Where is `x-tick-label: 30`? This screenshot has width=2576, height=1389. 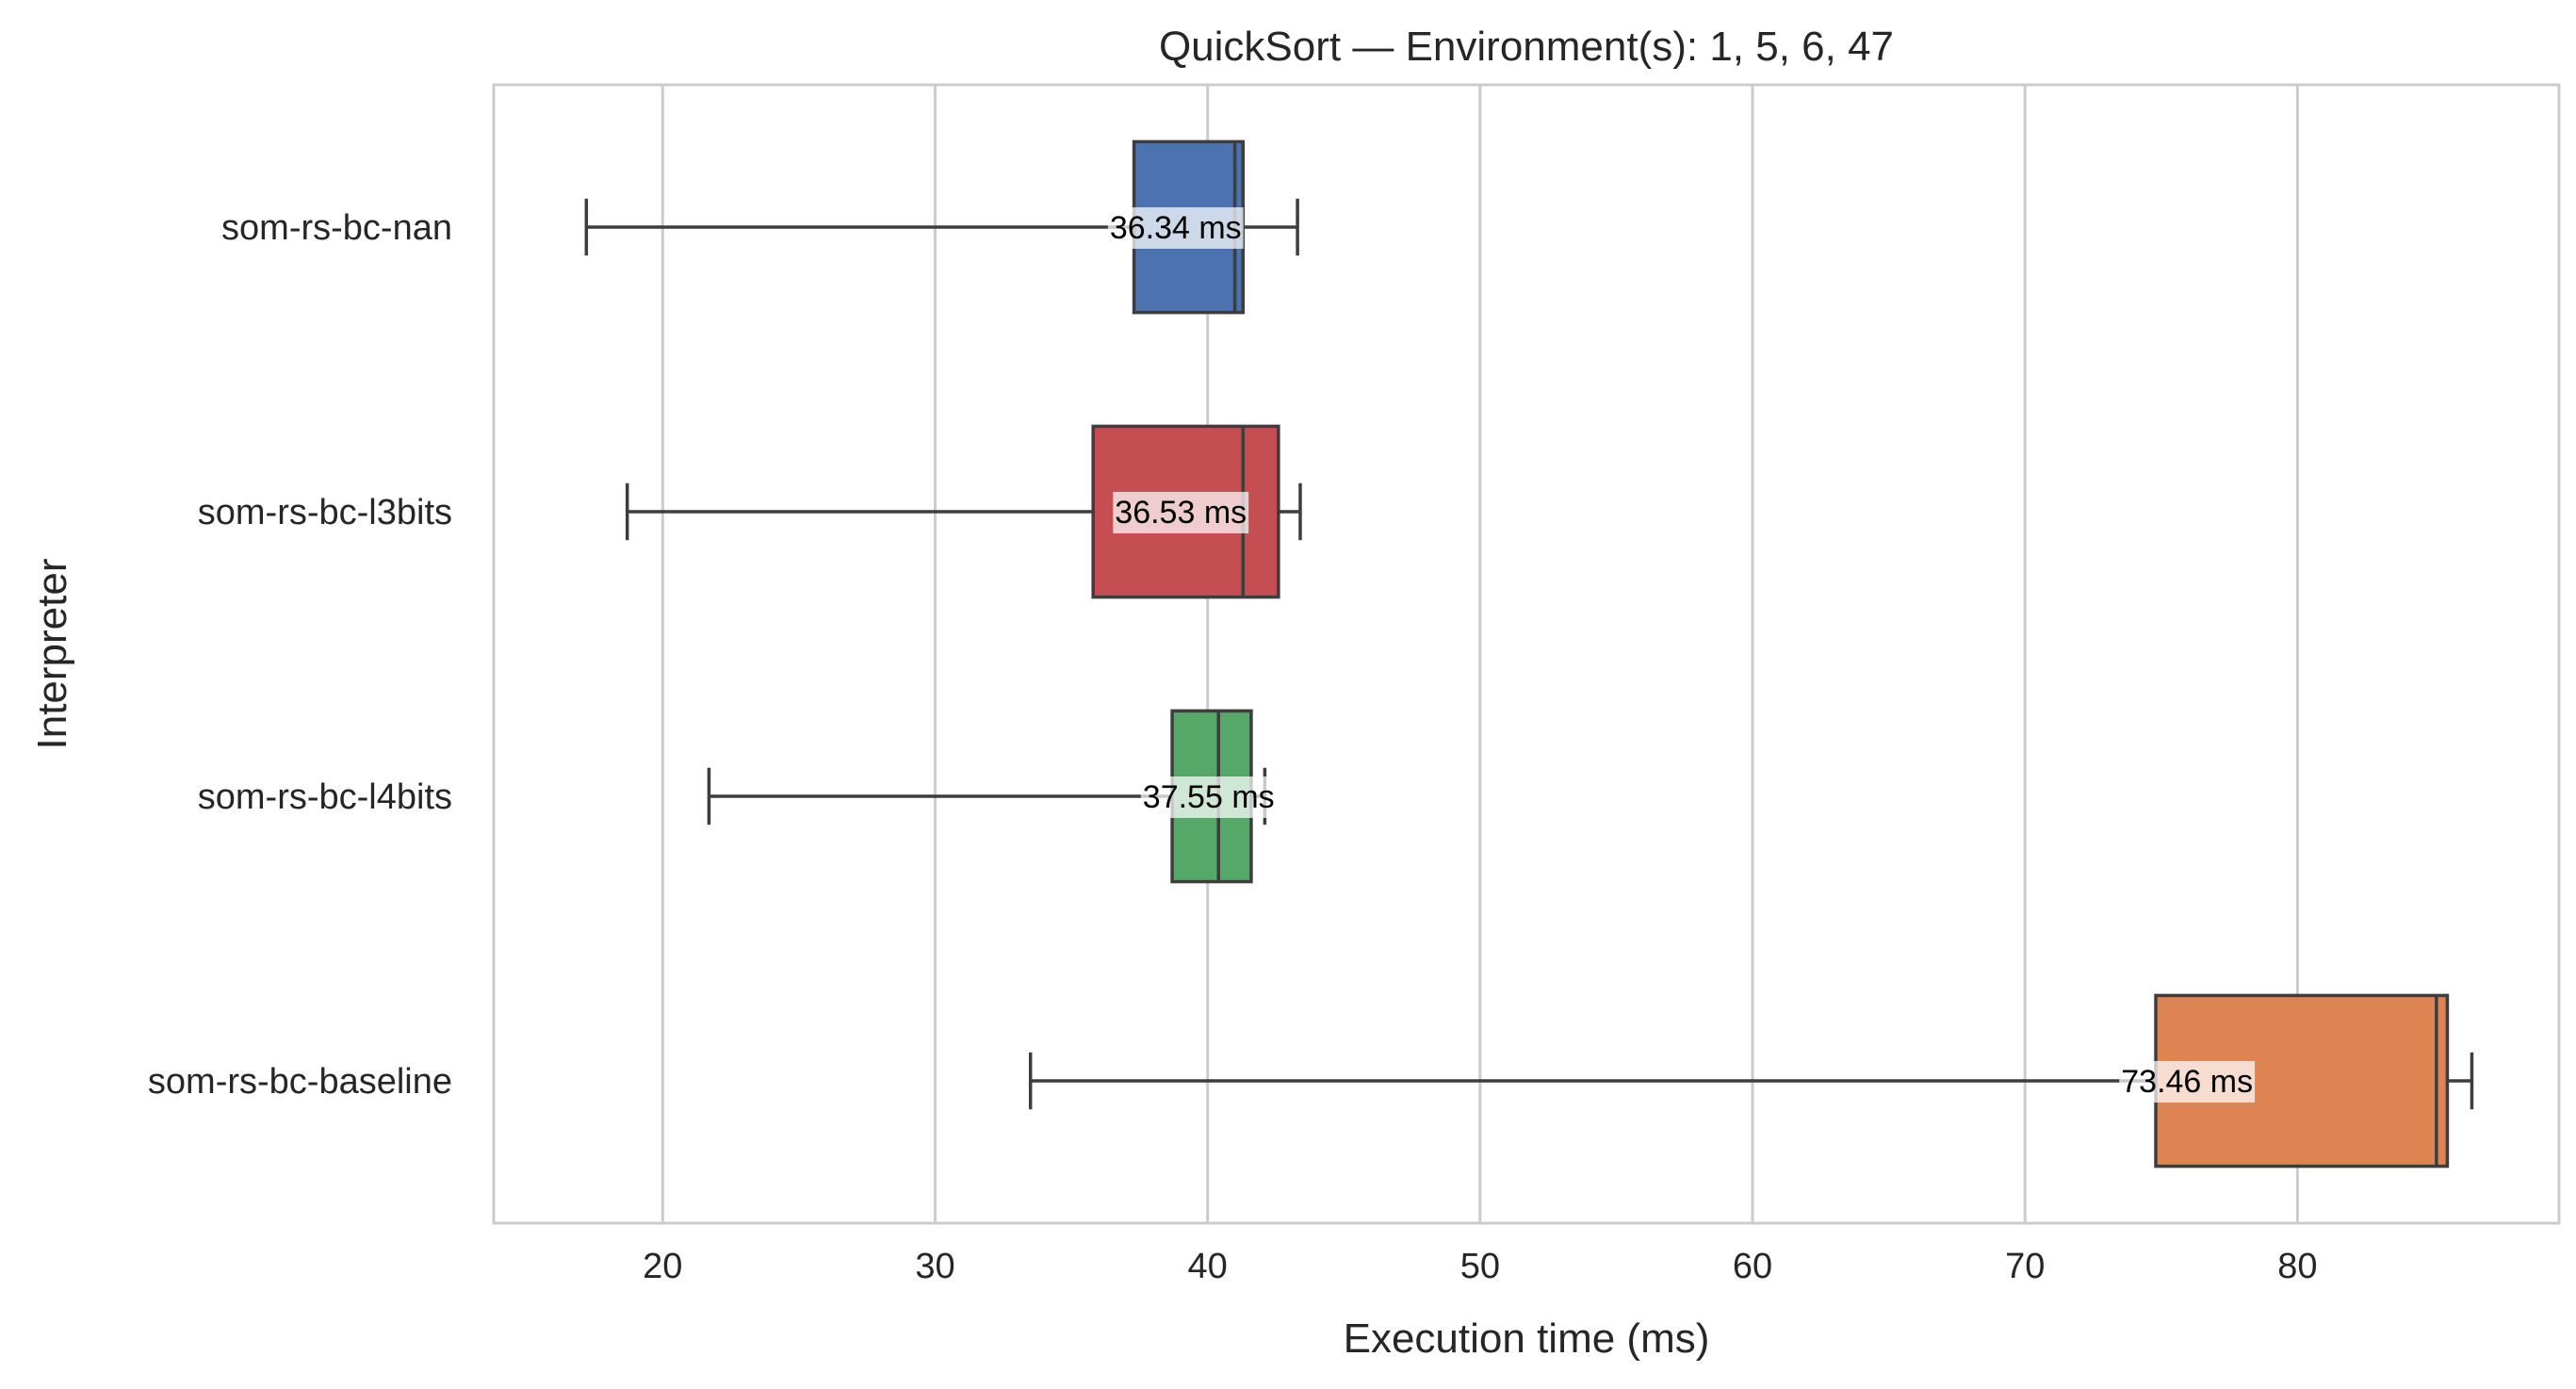 x-tick-label: 30 is located at coordinates (934, 1266).